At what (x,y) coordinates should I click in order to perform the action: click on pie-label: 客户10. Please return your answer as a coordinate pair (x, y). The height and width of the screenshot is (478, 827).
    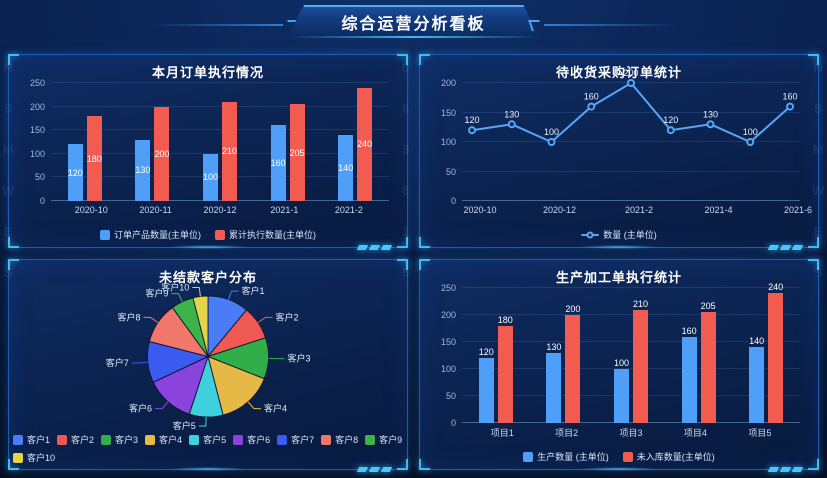
    Looking at the image, I should click on (175, 287).